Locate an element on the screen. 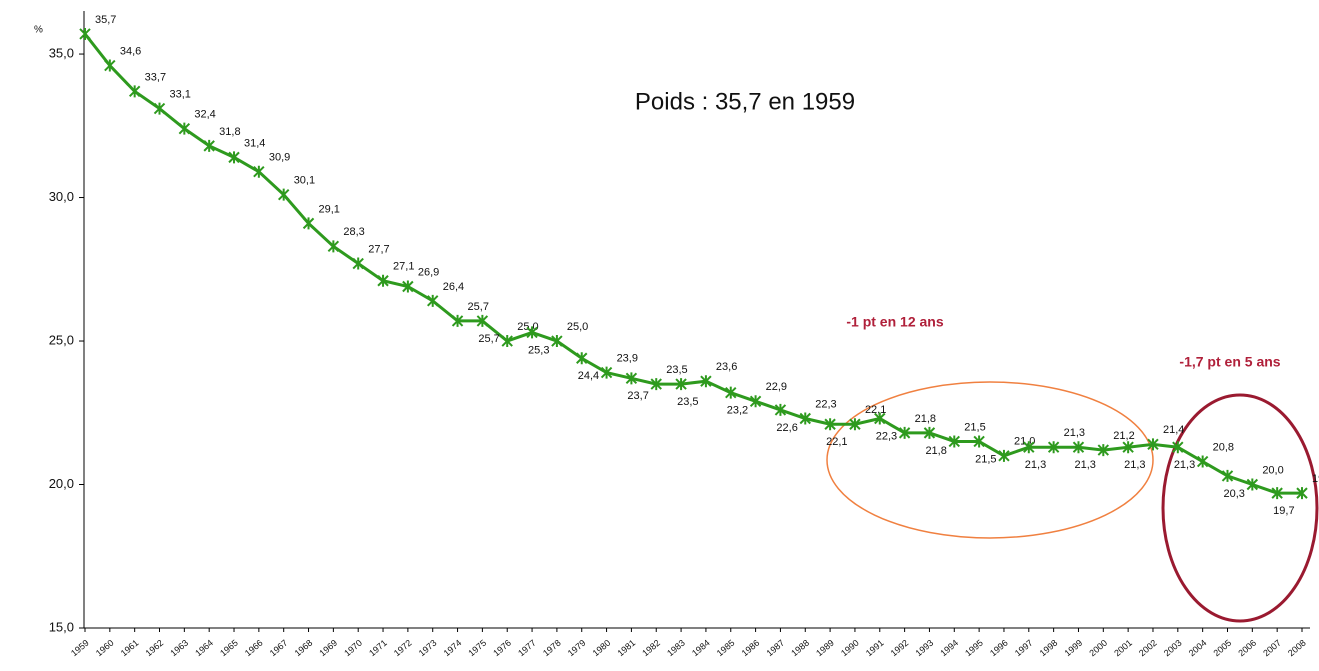 The width and height of the screenshot is (1319, 671). x-tick-label: 2006 is located at coordinates (1247, 648).